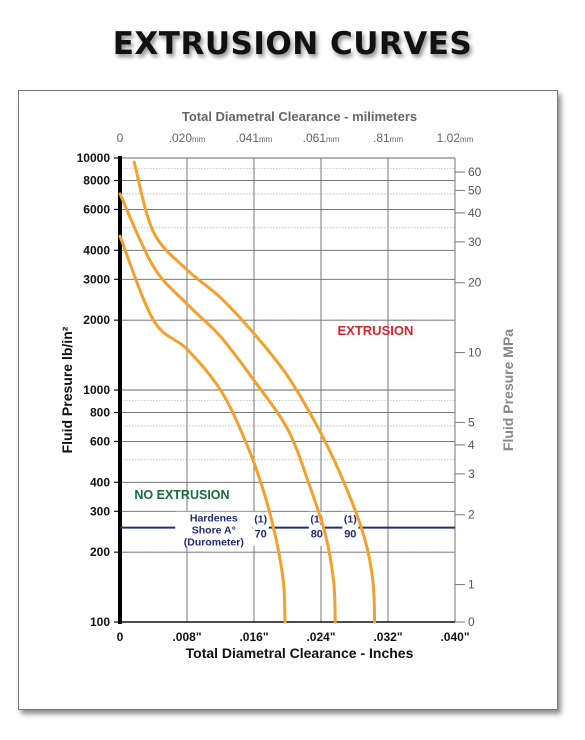 This screenshot has height=740, width=585. What do you see at coordinates (96, 279) in the screenshot?
I see `y-left-tick-label: 3000` at bounding box center [96, 279].